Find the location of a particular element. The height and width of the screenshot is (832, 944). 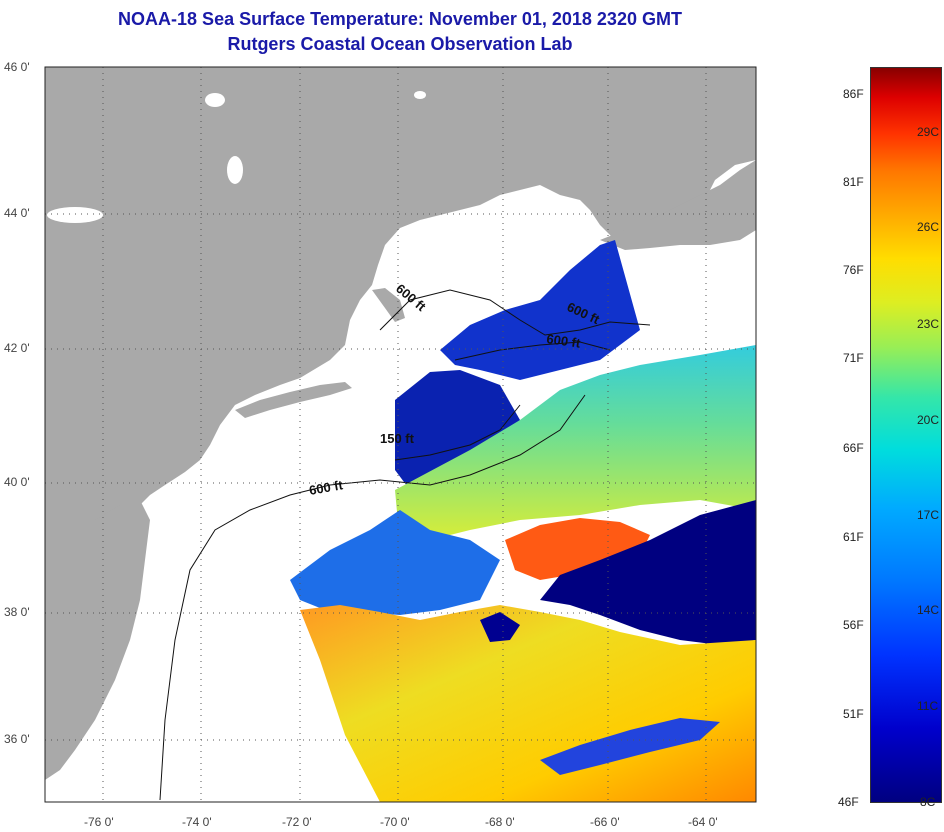

colorbar-c-label: 14C is located at coordinates (928, 610).